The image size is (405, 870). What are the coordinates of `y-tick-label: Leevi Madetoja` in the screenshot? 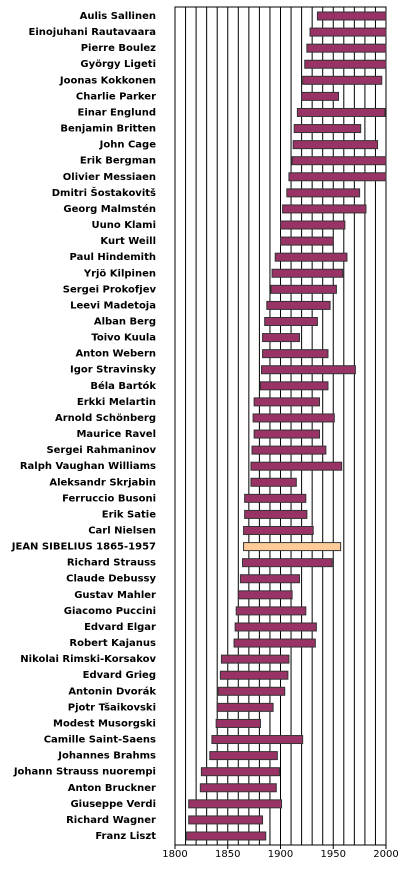 It's located at (113, 305).